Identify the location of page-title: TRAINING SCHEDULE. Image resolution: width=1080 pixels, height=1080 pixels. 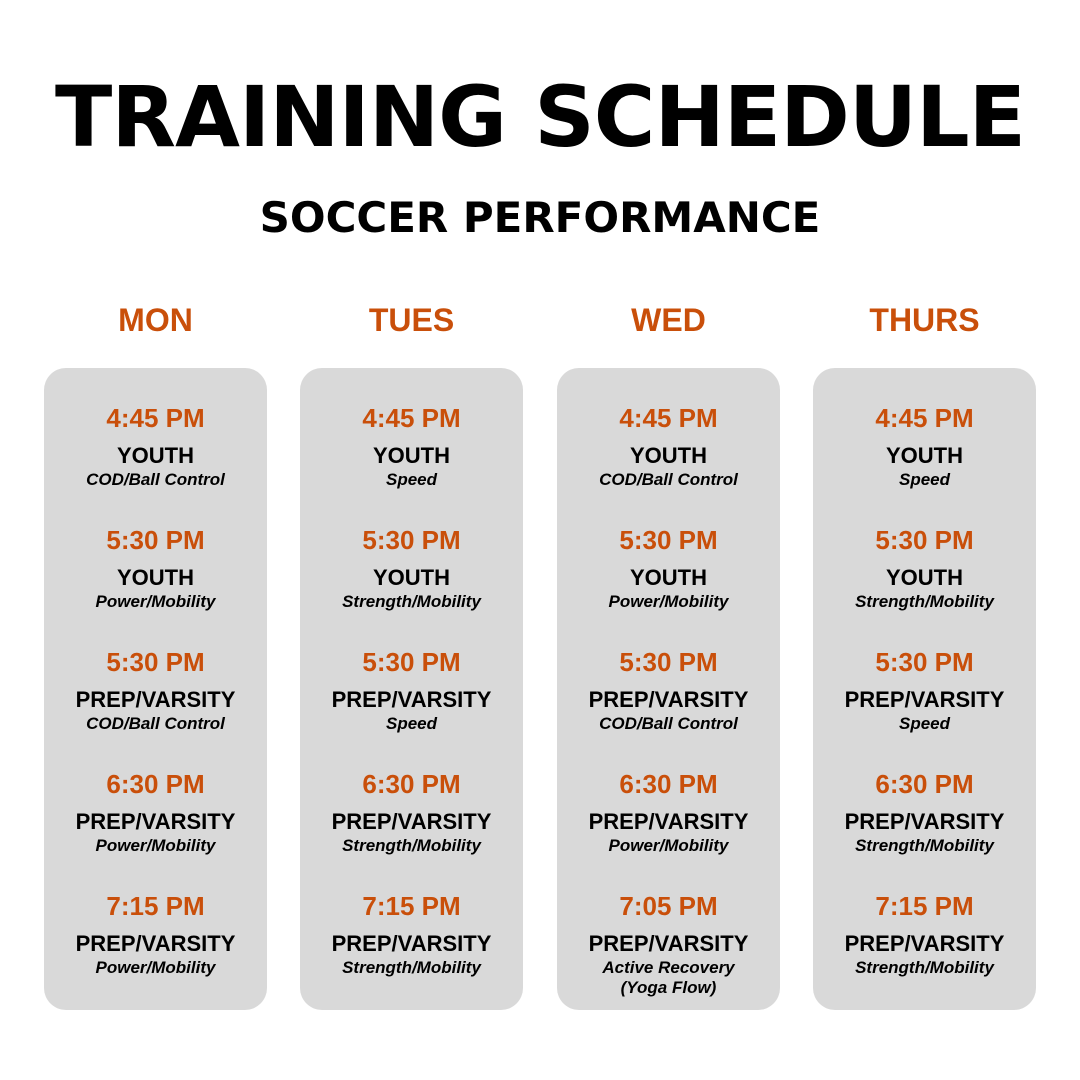
(540, 117).